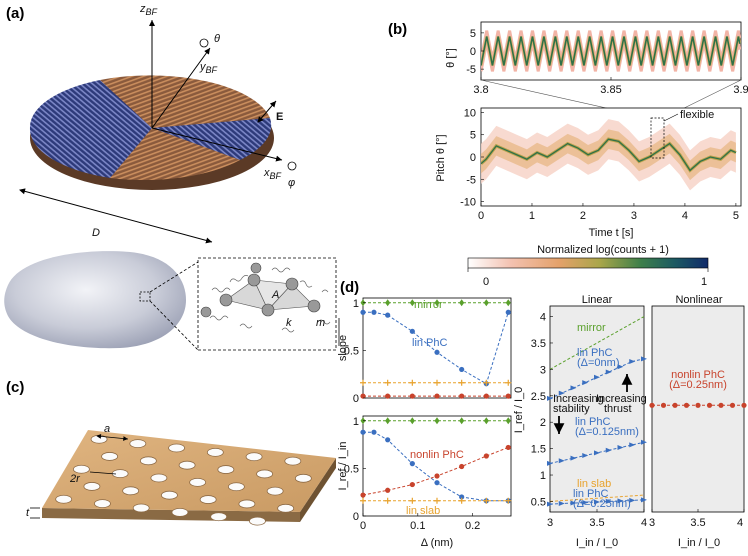  I want to click on ytick-label: 10, so click(470, 113).